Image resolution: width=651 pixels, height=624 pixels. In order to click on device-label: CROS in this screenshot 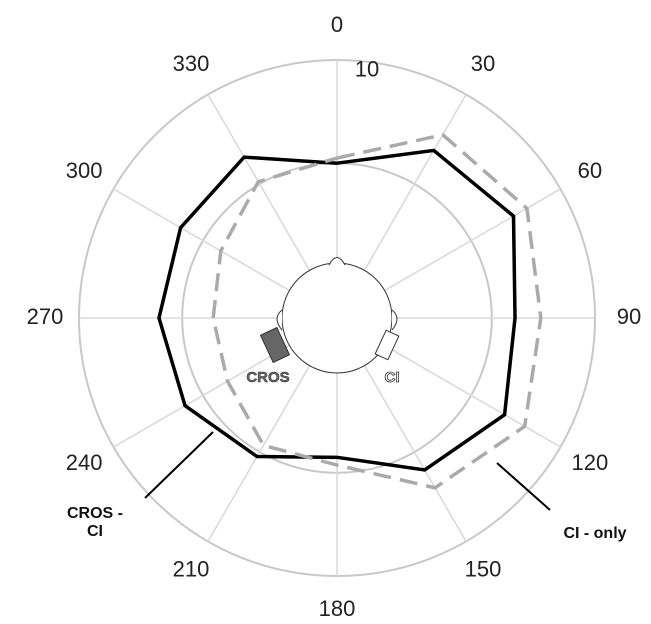, I will do `click(267, 377)`.